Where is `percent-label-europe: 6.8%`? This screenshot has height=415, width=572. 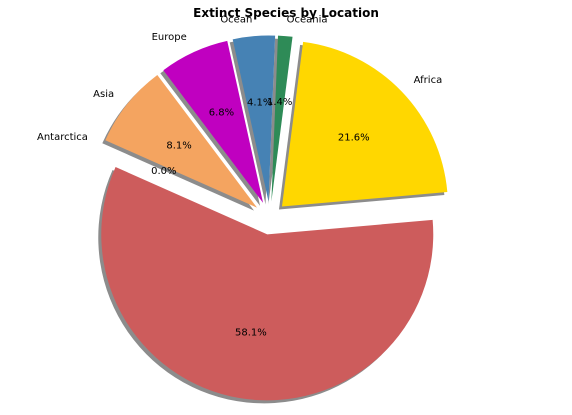 percent-label-europe: 6.8% is located at coordinates (221, 112).